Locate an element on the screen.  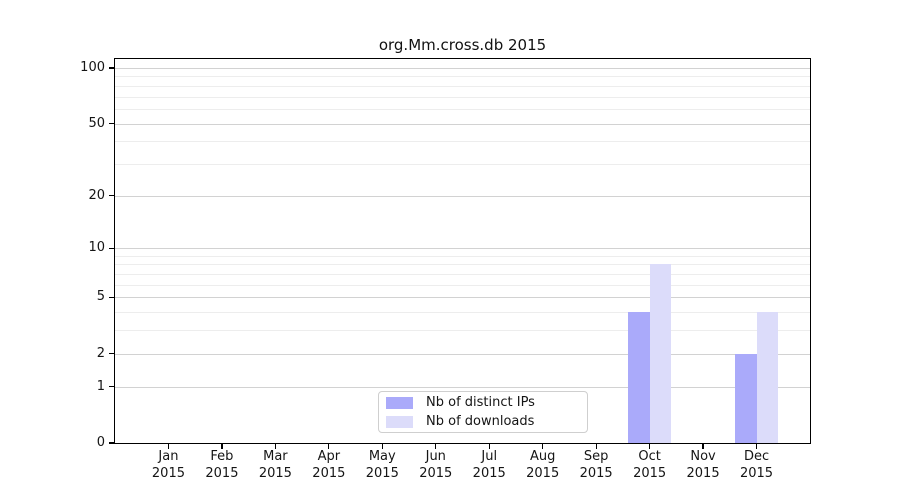
x-tick-label: Sep 2015 is located at coordinates (596, 465).